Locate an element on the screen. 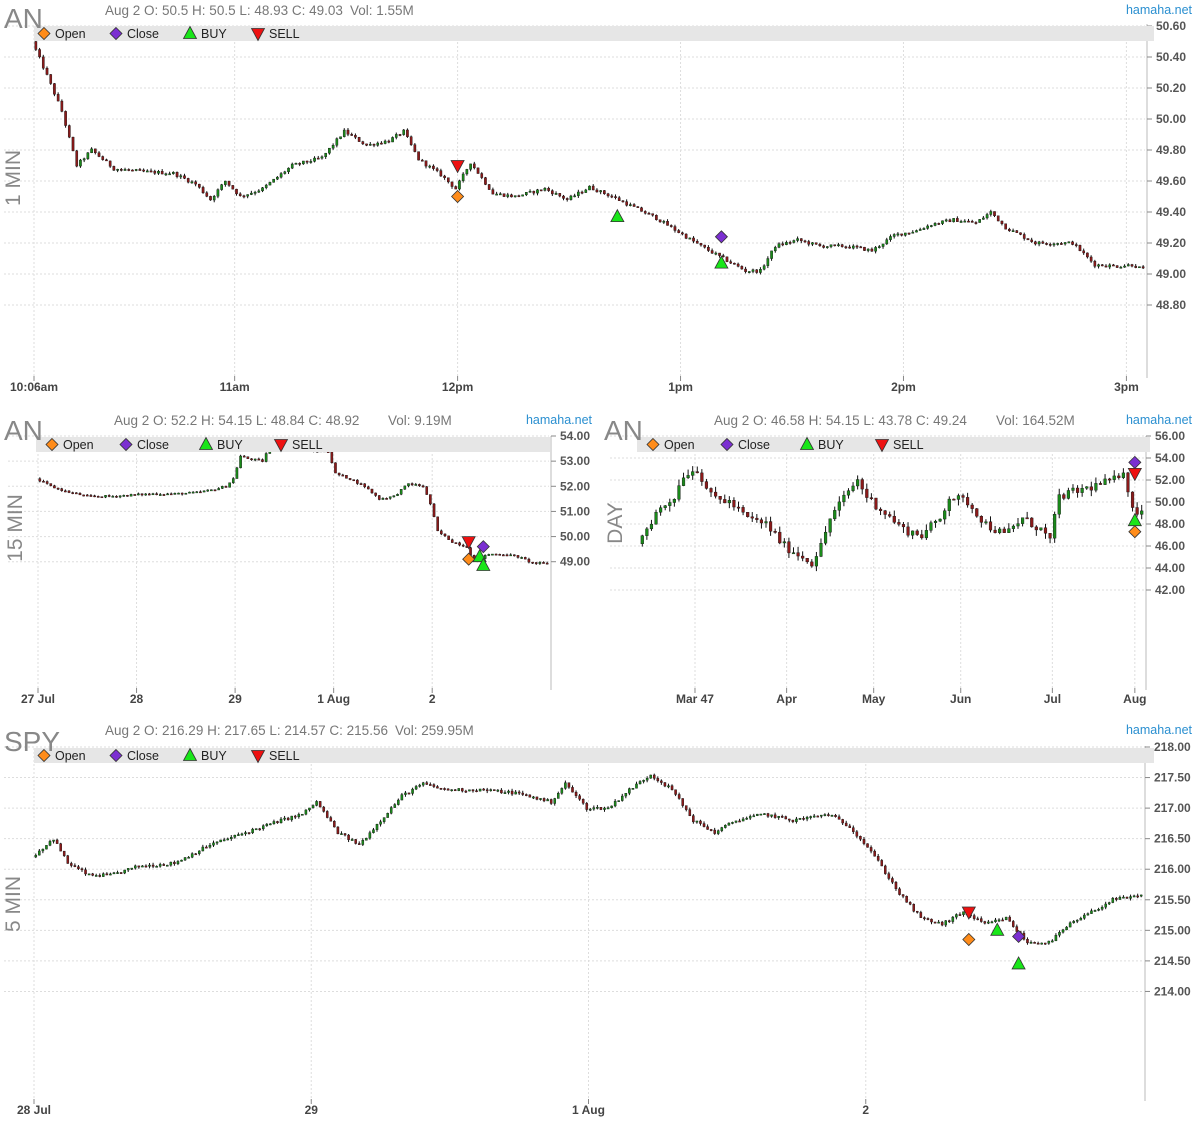  x-tick-label: 28 is located at coordinates (137, 699).